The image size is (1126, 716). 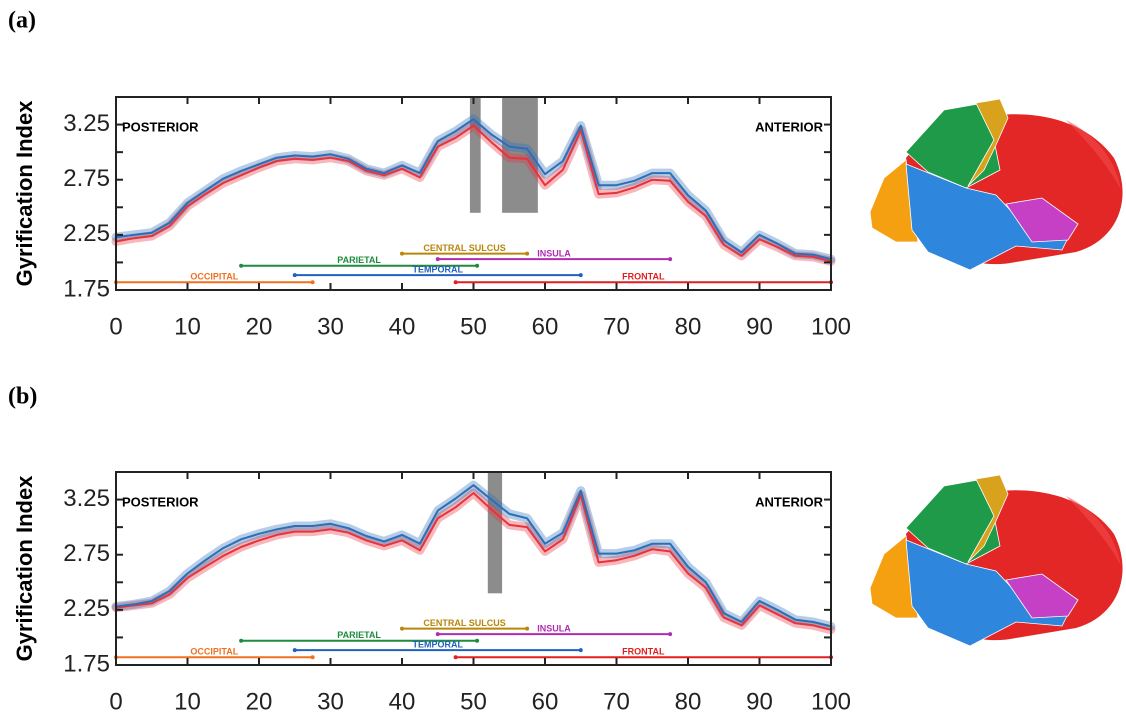 I want to click on panel-label: (b), so click(x=22, y=397).